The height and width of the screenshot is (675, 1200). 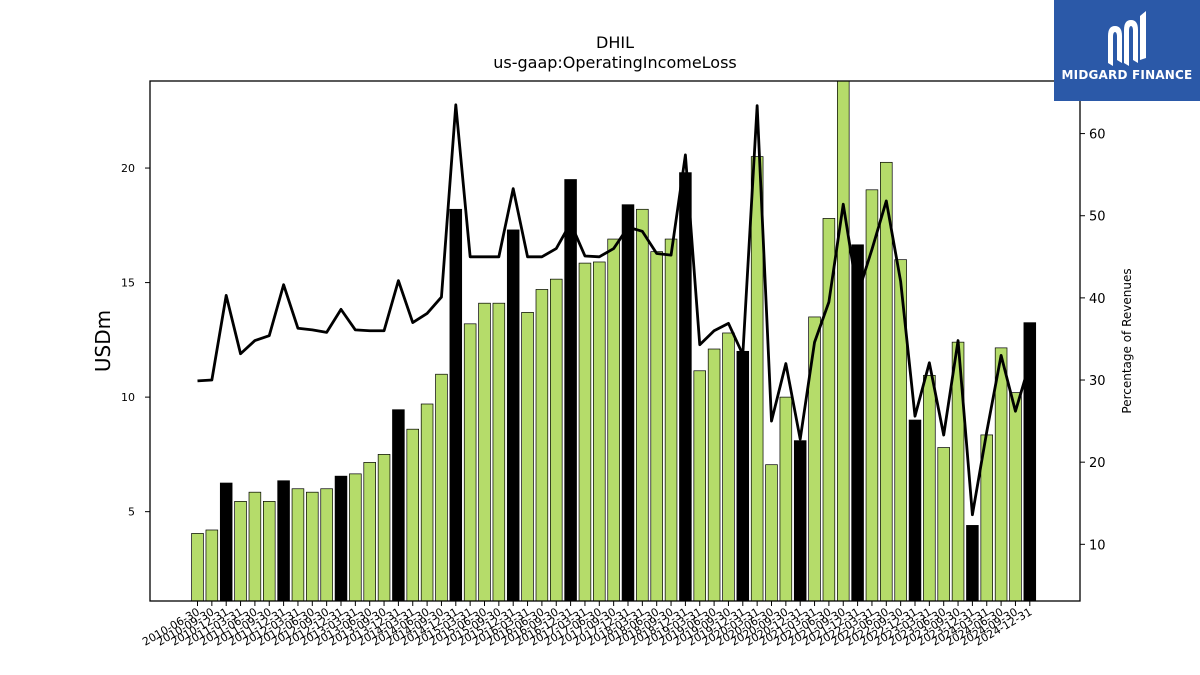 What do you see at coordinates (615, 62) in the screenshot?
I see `chart-subtitle: us-gaap:OperatingIncomeLoss` at bounding box center [615, 62].